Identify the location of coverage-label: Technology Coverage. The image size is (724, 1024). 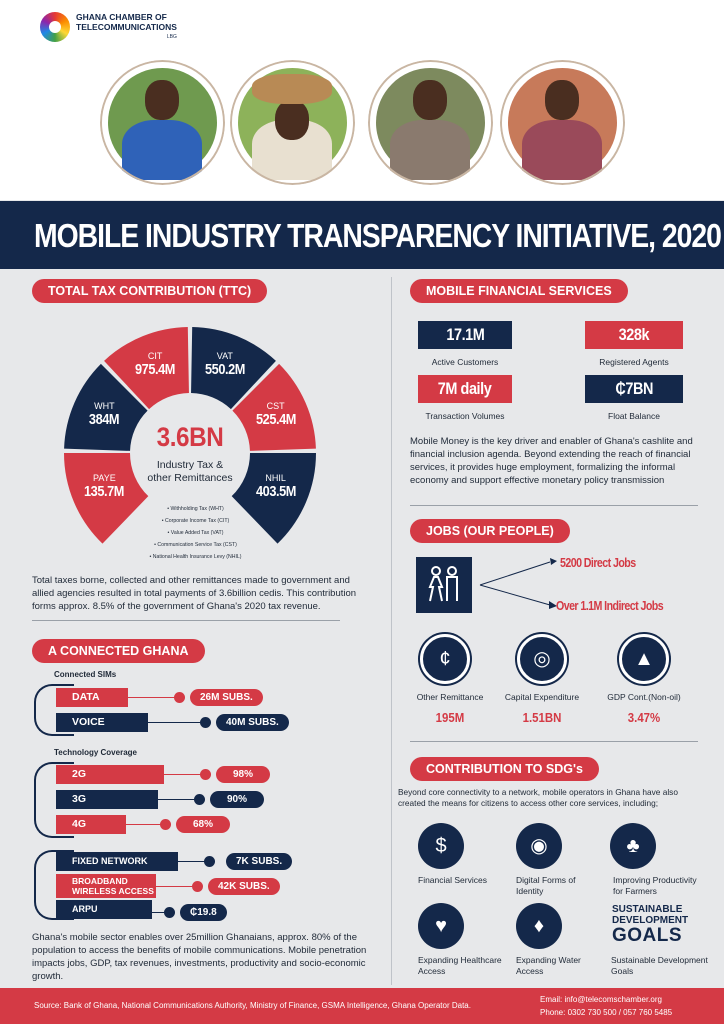
(95, 752).